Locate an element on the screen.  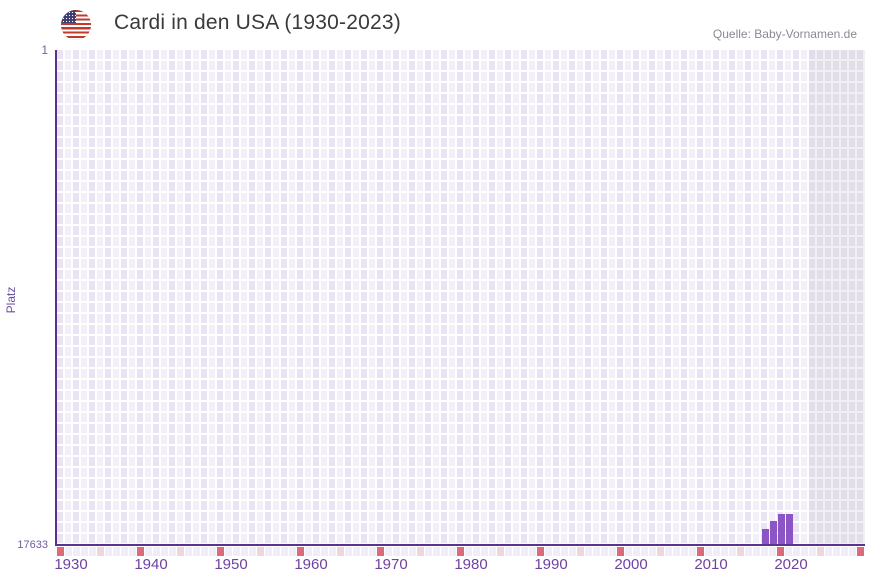
x-axis-tick-label-1970: 1970 is located at coordinates (391, 564).